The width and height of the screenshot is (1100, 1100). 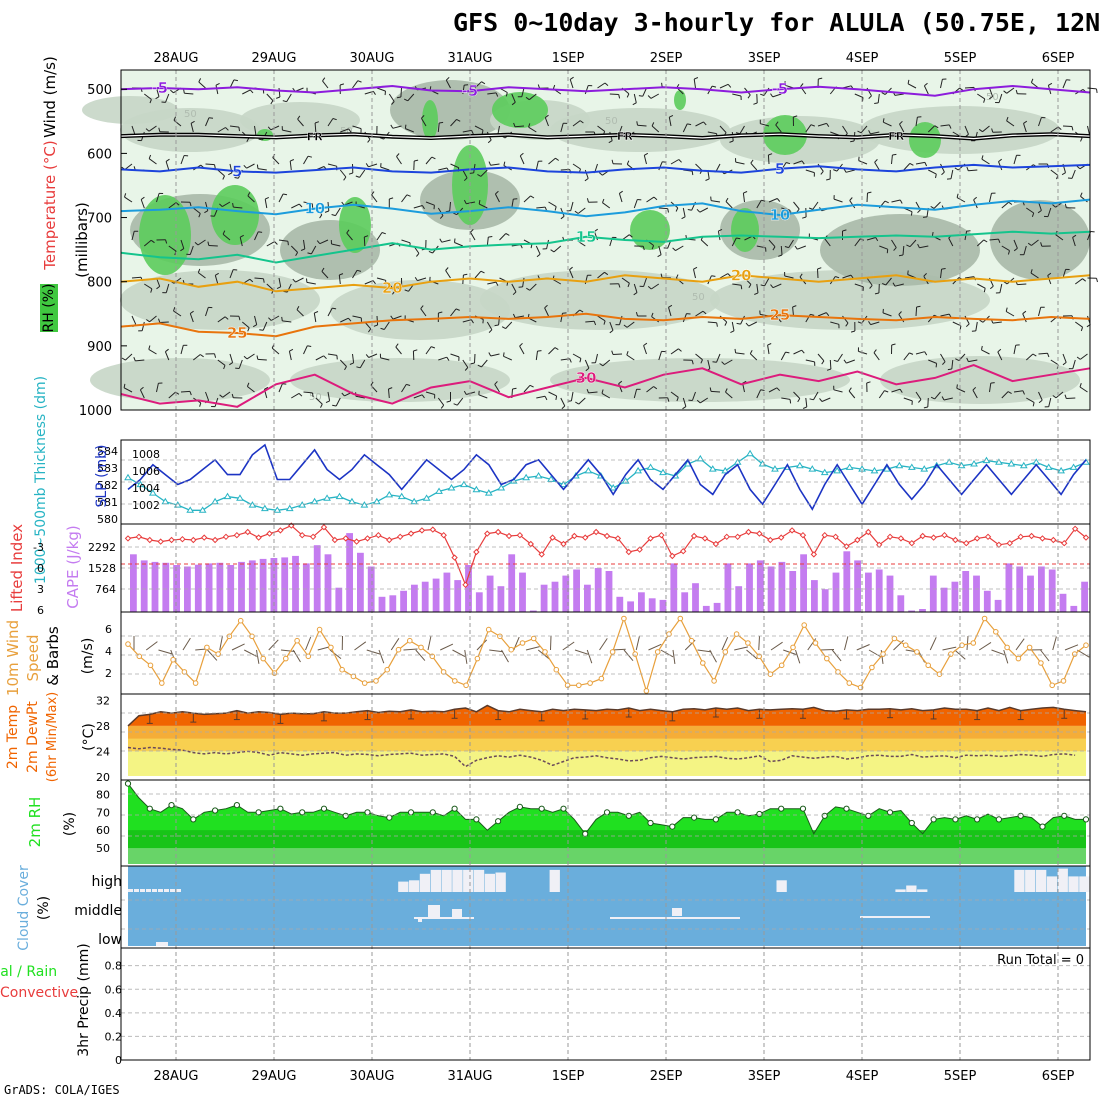 I want to click on cloud-high-gap, so click(x=414, y=886).